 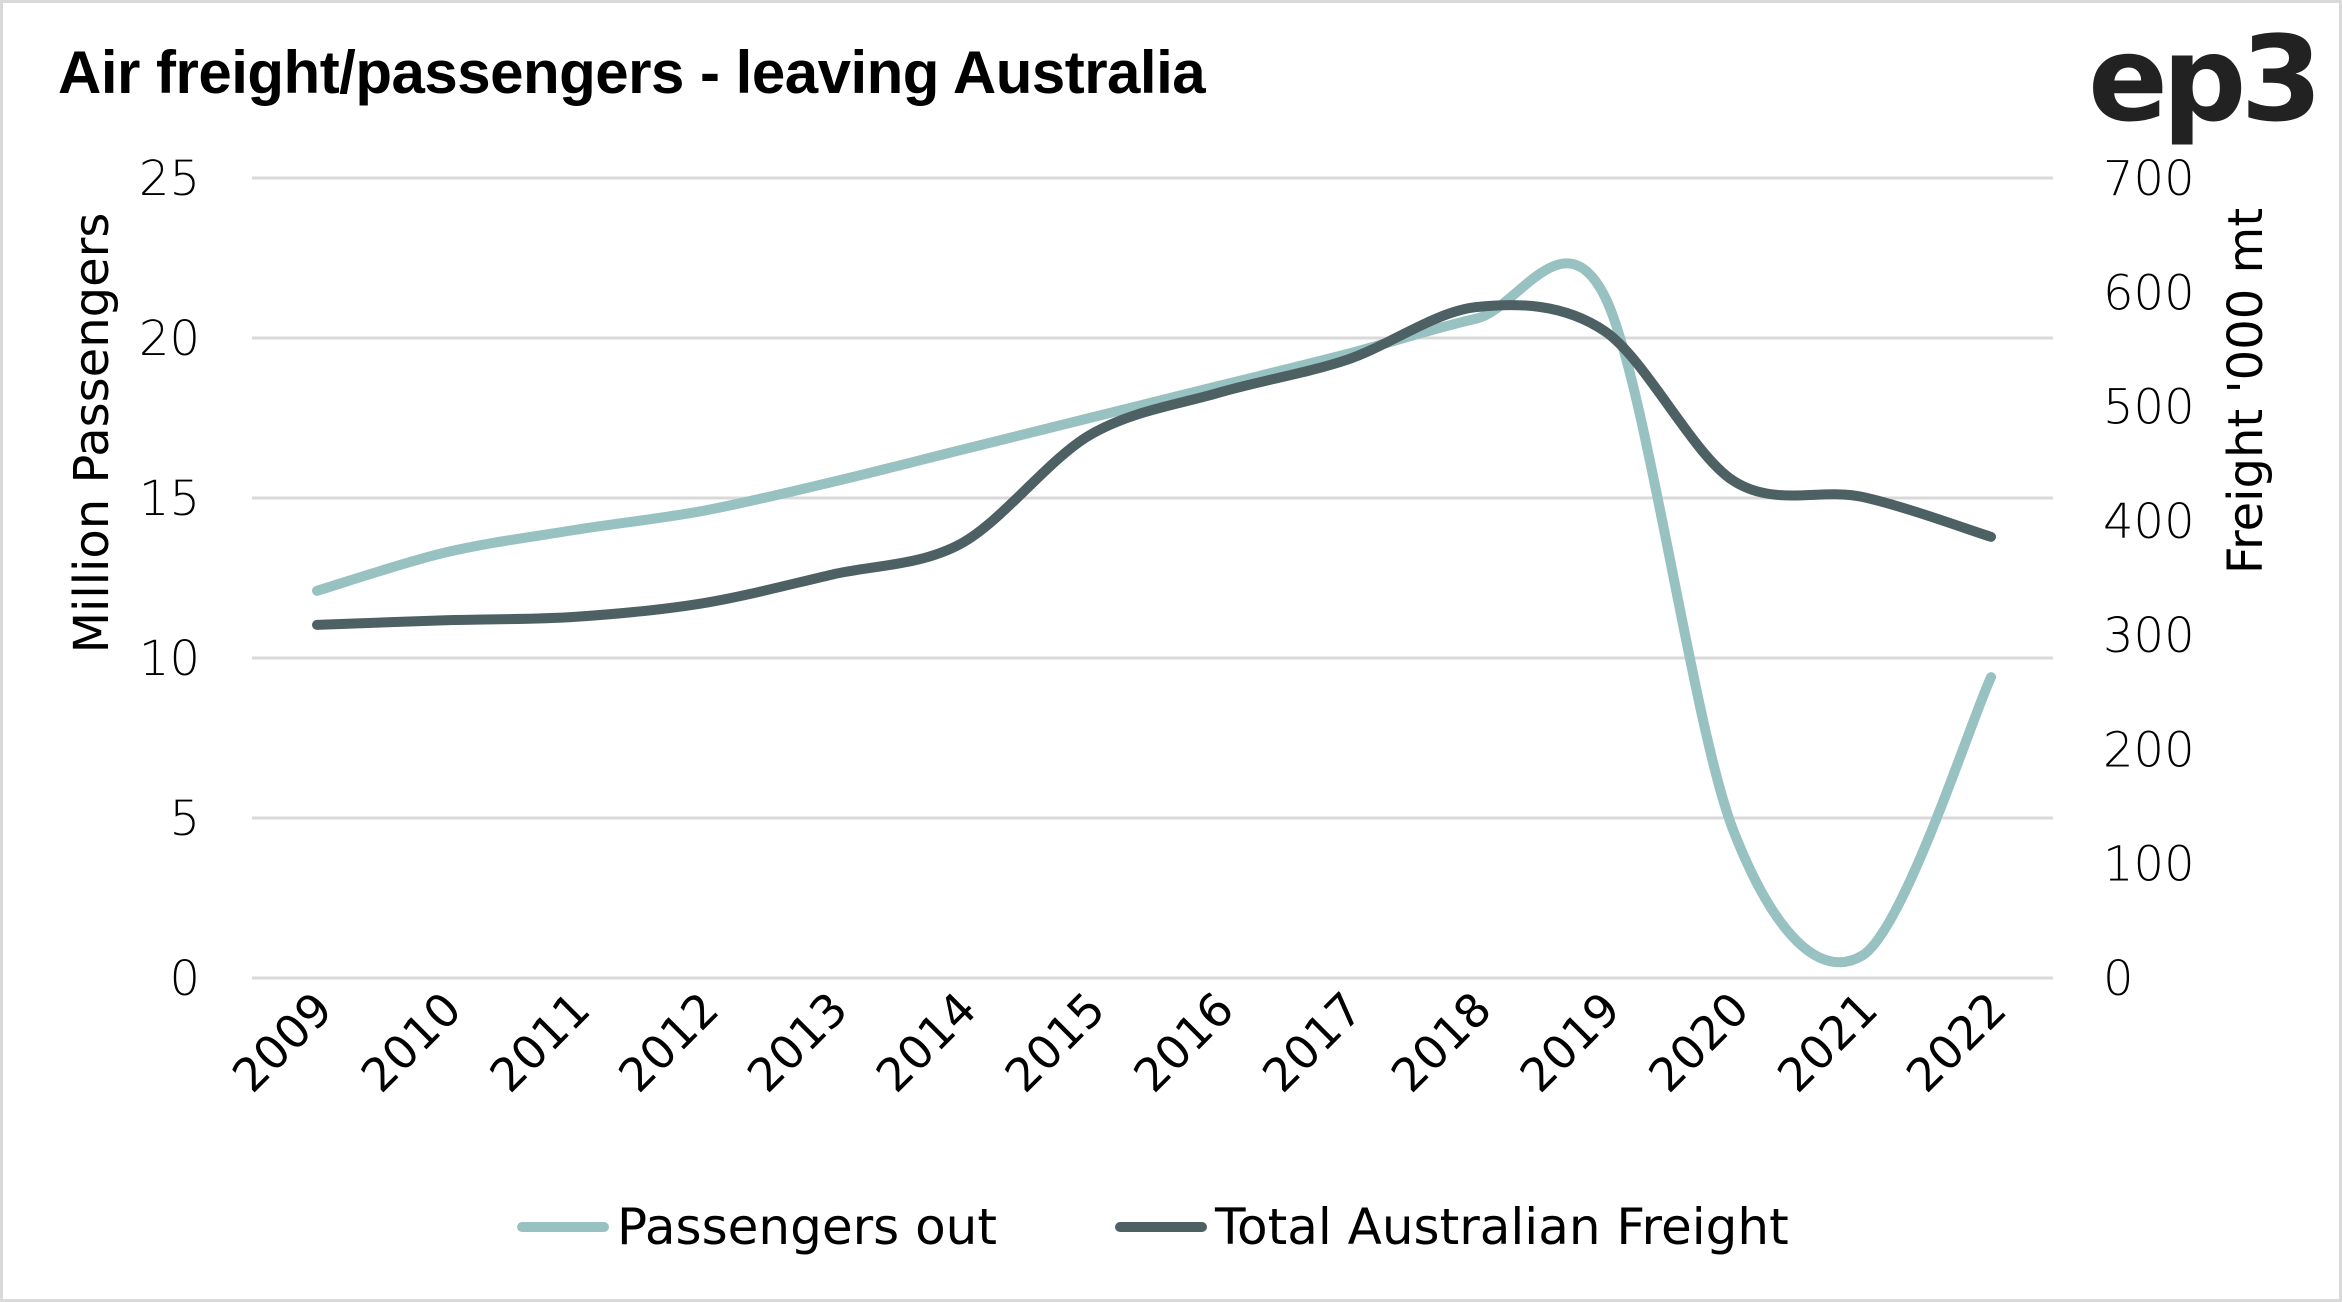 I want to click on right-axis-title: Freight '000 mt, so click(x=2246, y=391).